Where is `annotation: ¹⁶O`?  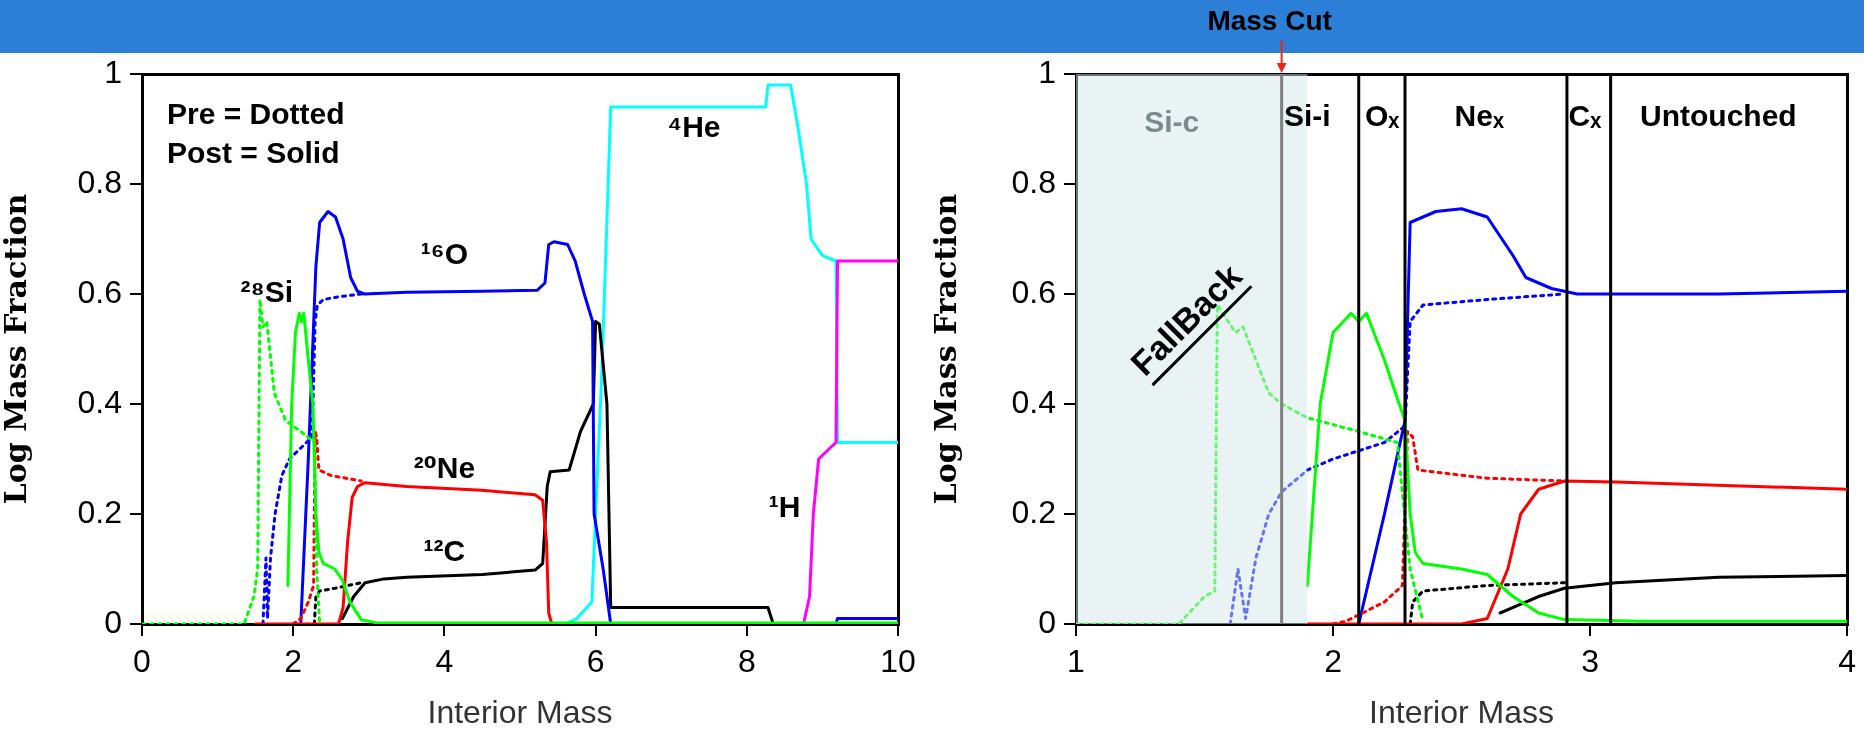 annotation: ¹⁶O is located at coordinates (444, 253).